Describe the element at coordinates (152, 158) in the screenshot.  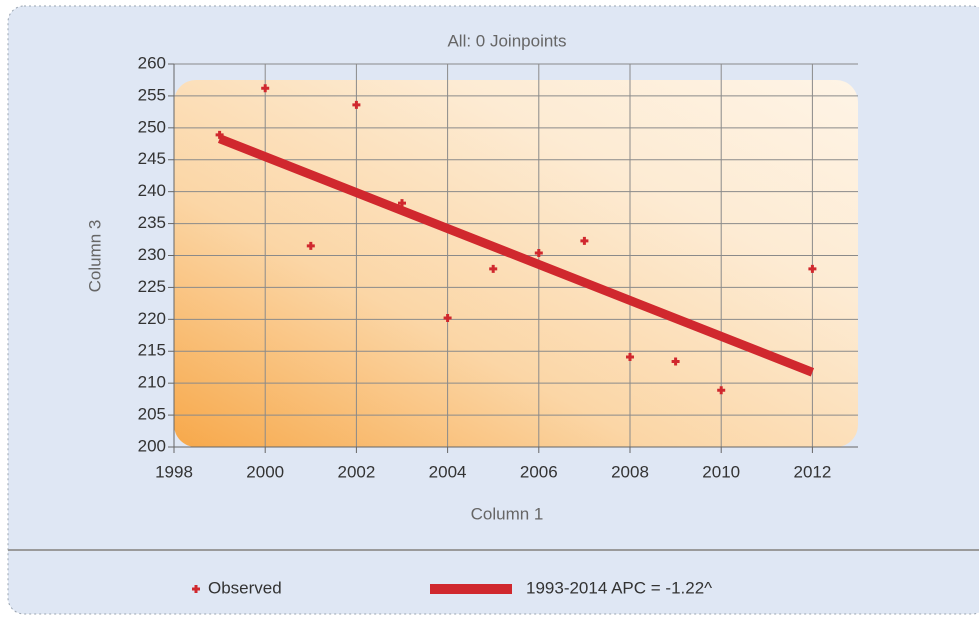
I see `y-tick-label: 245` at that location.